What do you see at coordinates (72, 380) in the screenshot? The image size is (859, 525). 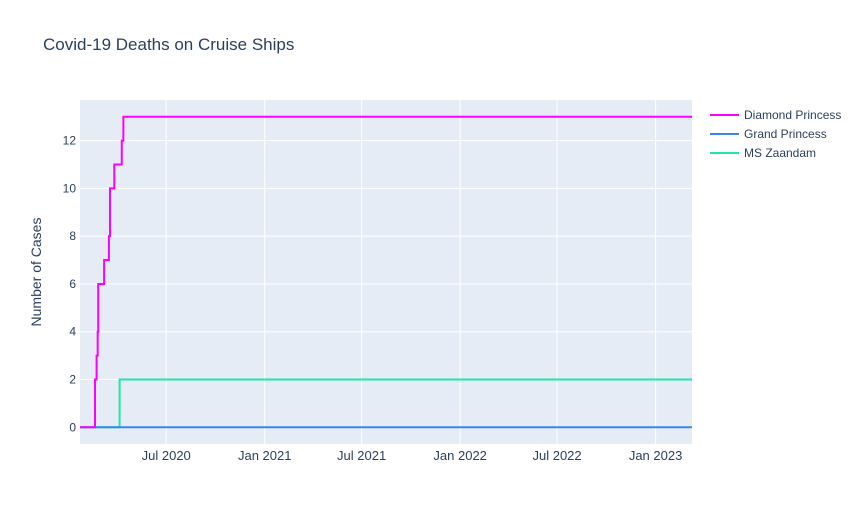 I see `y-tick-label: 2` at bounding box center [72, 380].